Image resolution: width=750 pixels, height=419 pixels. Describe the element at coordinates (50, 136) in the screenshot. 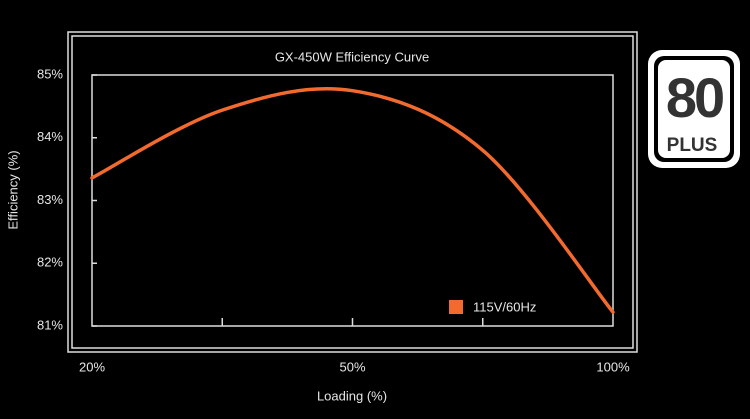

I see `y-tick-label: 84%` at that location.